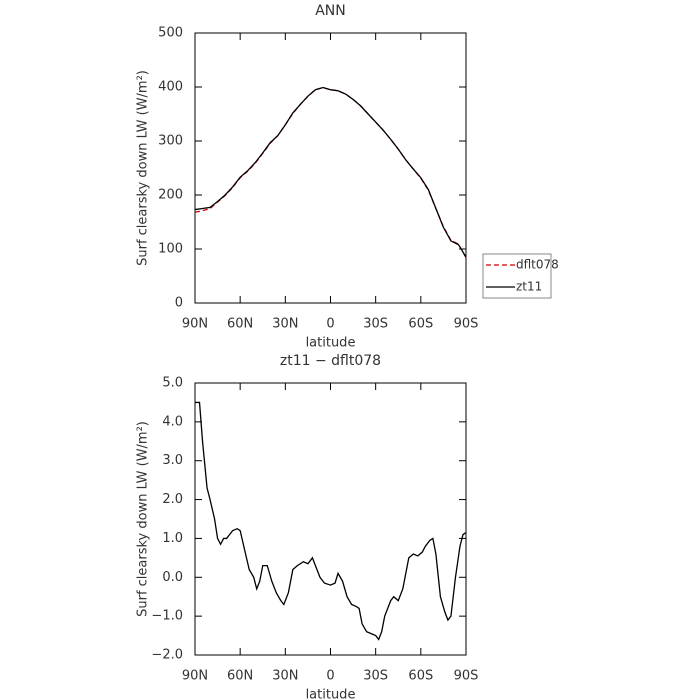 The height and width of the screenshot is (700, 700). I want to click on legend-label: zt11, so click(529, 287).